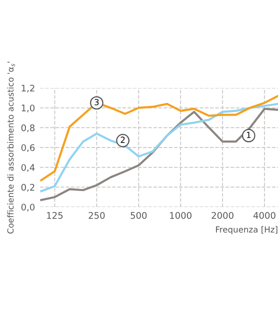 The width and height of the screenshot is (280, 320). What do you see at coordinates (96, 215) in the screenshot?
I see `x-tick-label: 250` at bounding box center [96, 215].